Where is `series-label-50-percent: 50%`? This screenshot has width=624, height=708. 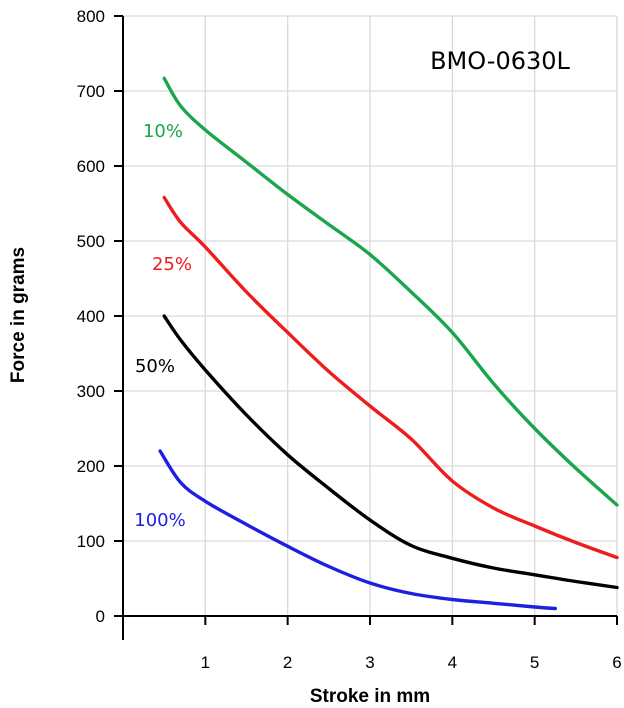
series-label-50-percent: 50% is located at coordinates (155, 366).